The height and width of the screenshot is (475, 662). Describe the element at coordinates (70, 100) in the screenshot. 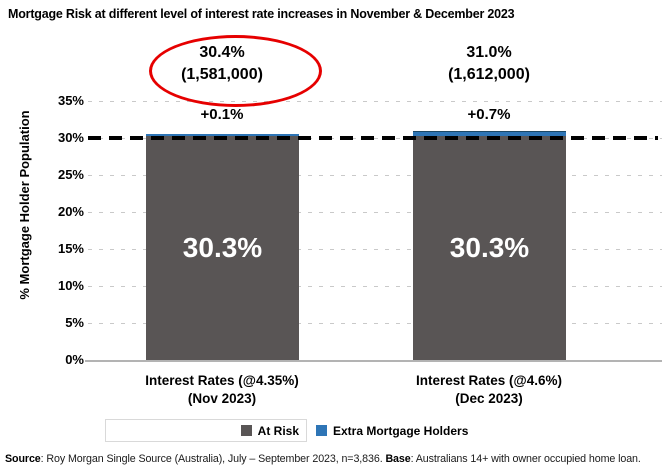

I see `y-tick-label: 35%` at that location.